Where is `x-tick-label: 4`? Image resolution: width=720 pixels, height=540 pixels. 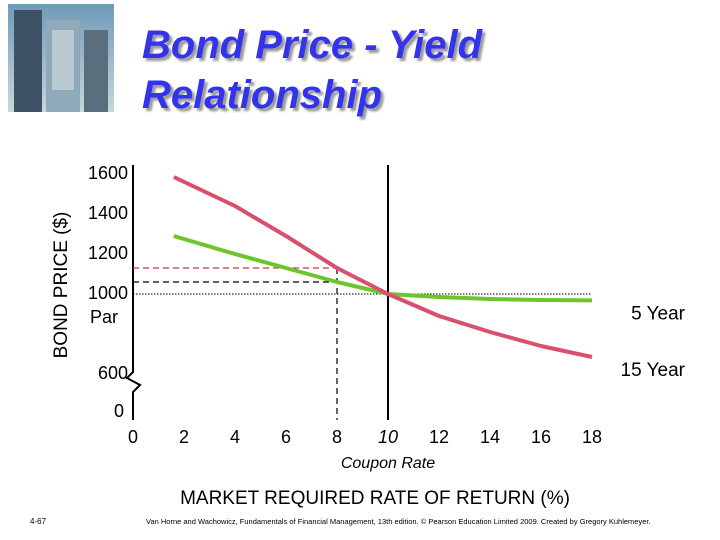 x-tick-label: 4 is located at coordinates (235, 437).